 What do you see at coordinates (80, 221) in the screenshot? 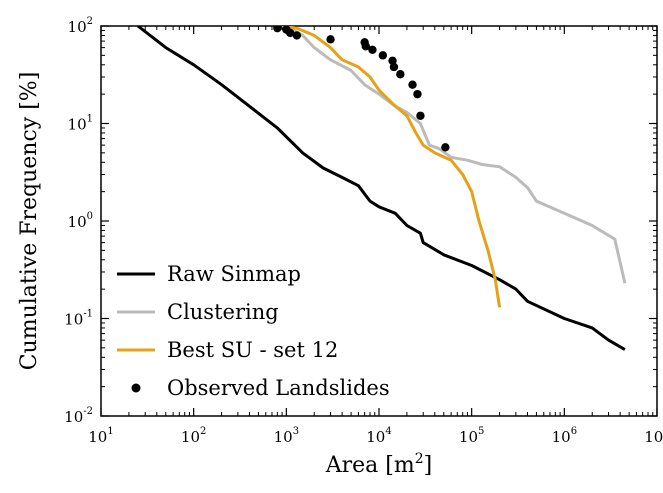
I see `y-tick-label: 10⁰` at bounding box center [80, 221].